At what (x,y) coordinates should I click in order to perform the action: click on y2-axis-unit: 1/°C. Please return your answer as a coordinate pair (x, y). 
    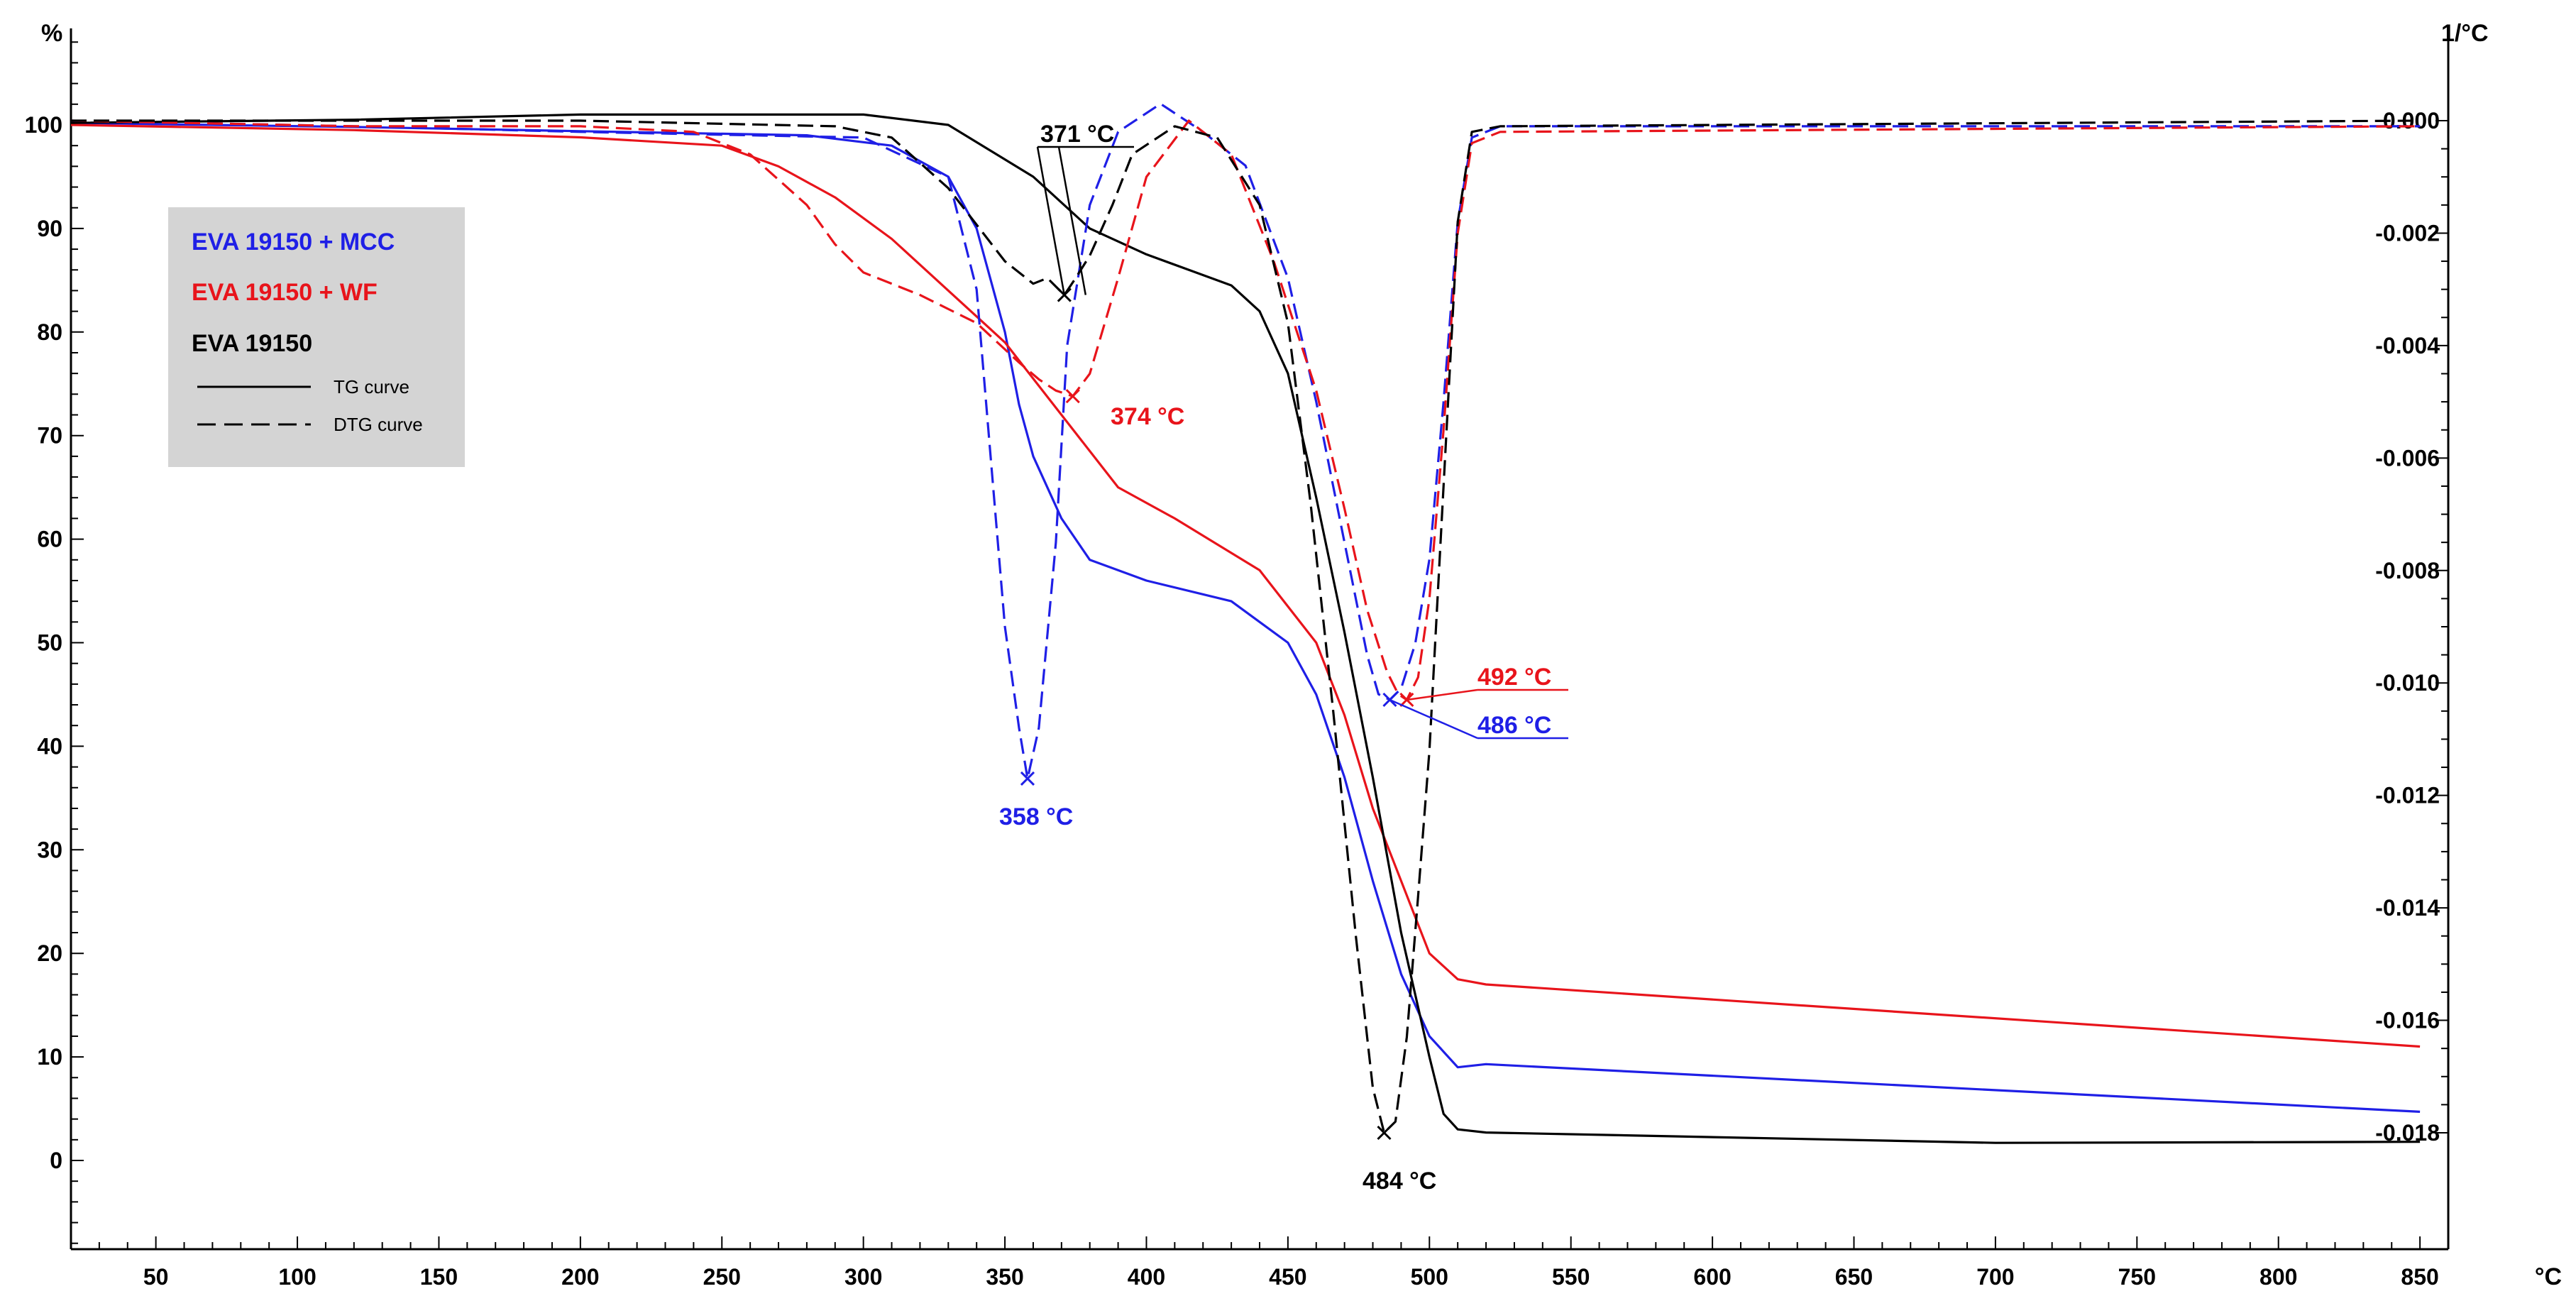
    Looking at the image, I should click on (2465, 34).